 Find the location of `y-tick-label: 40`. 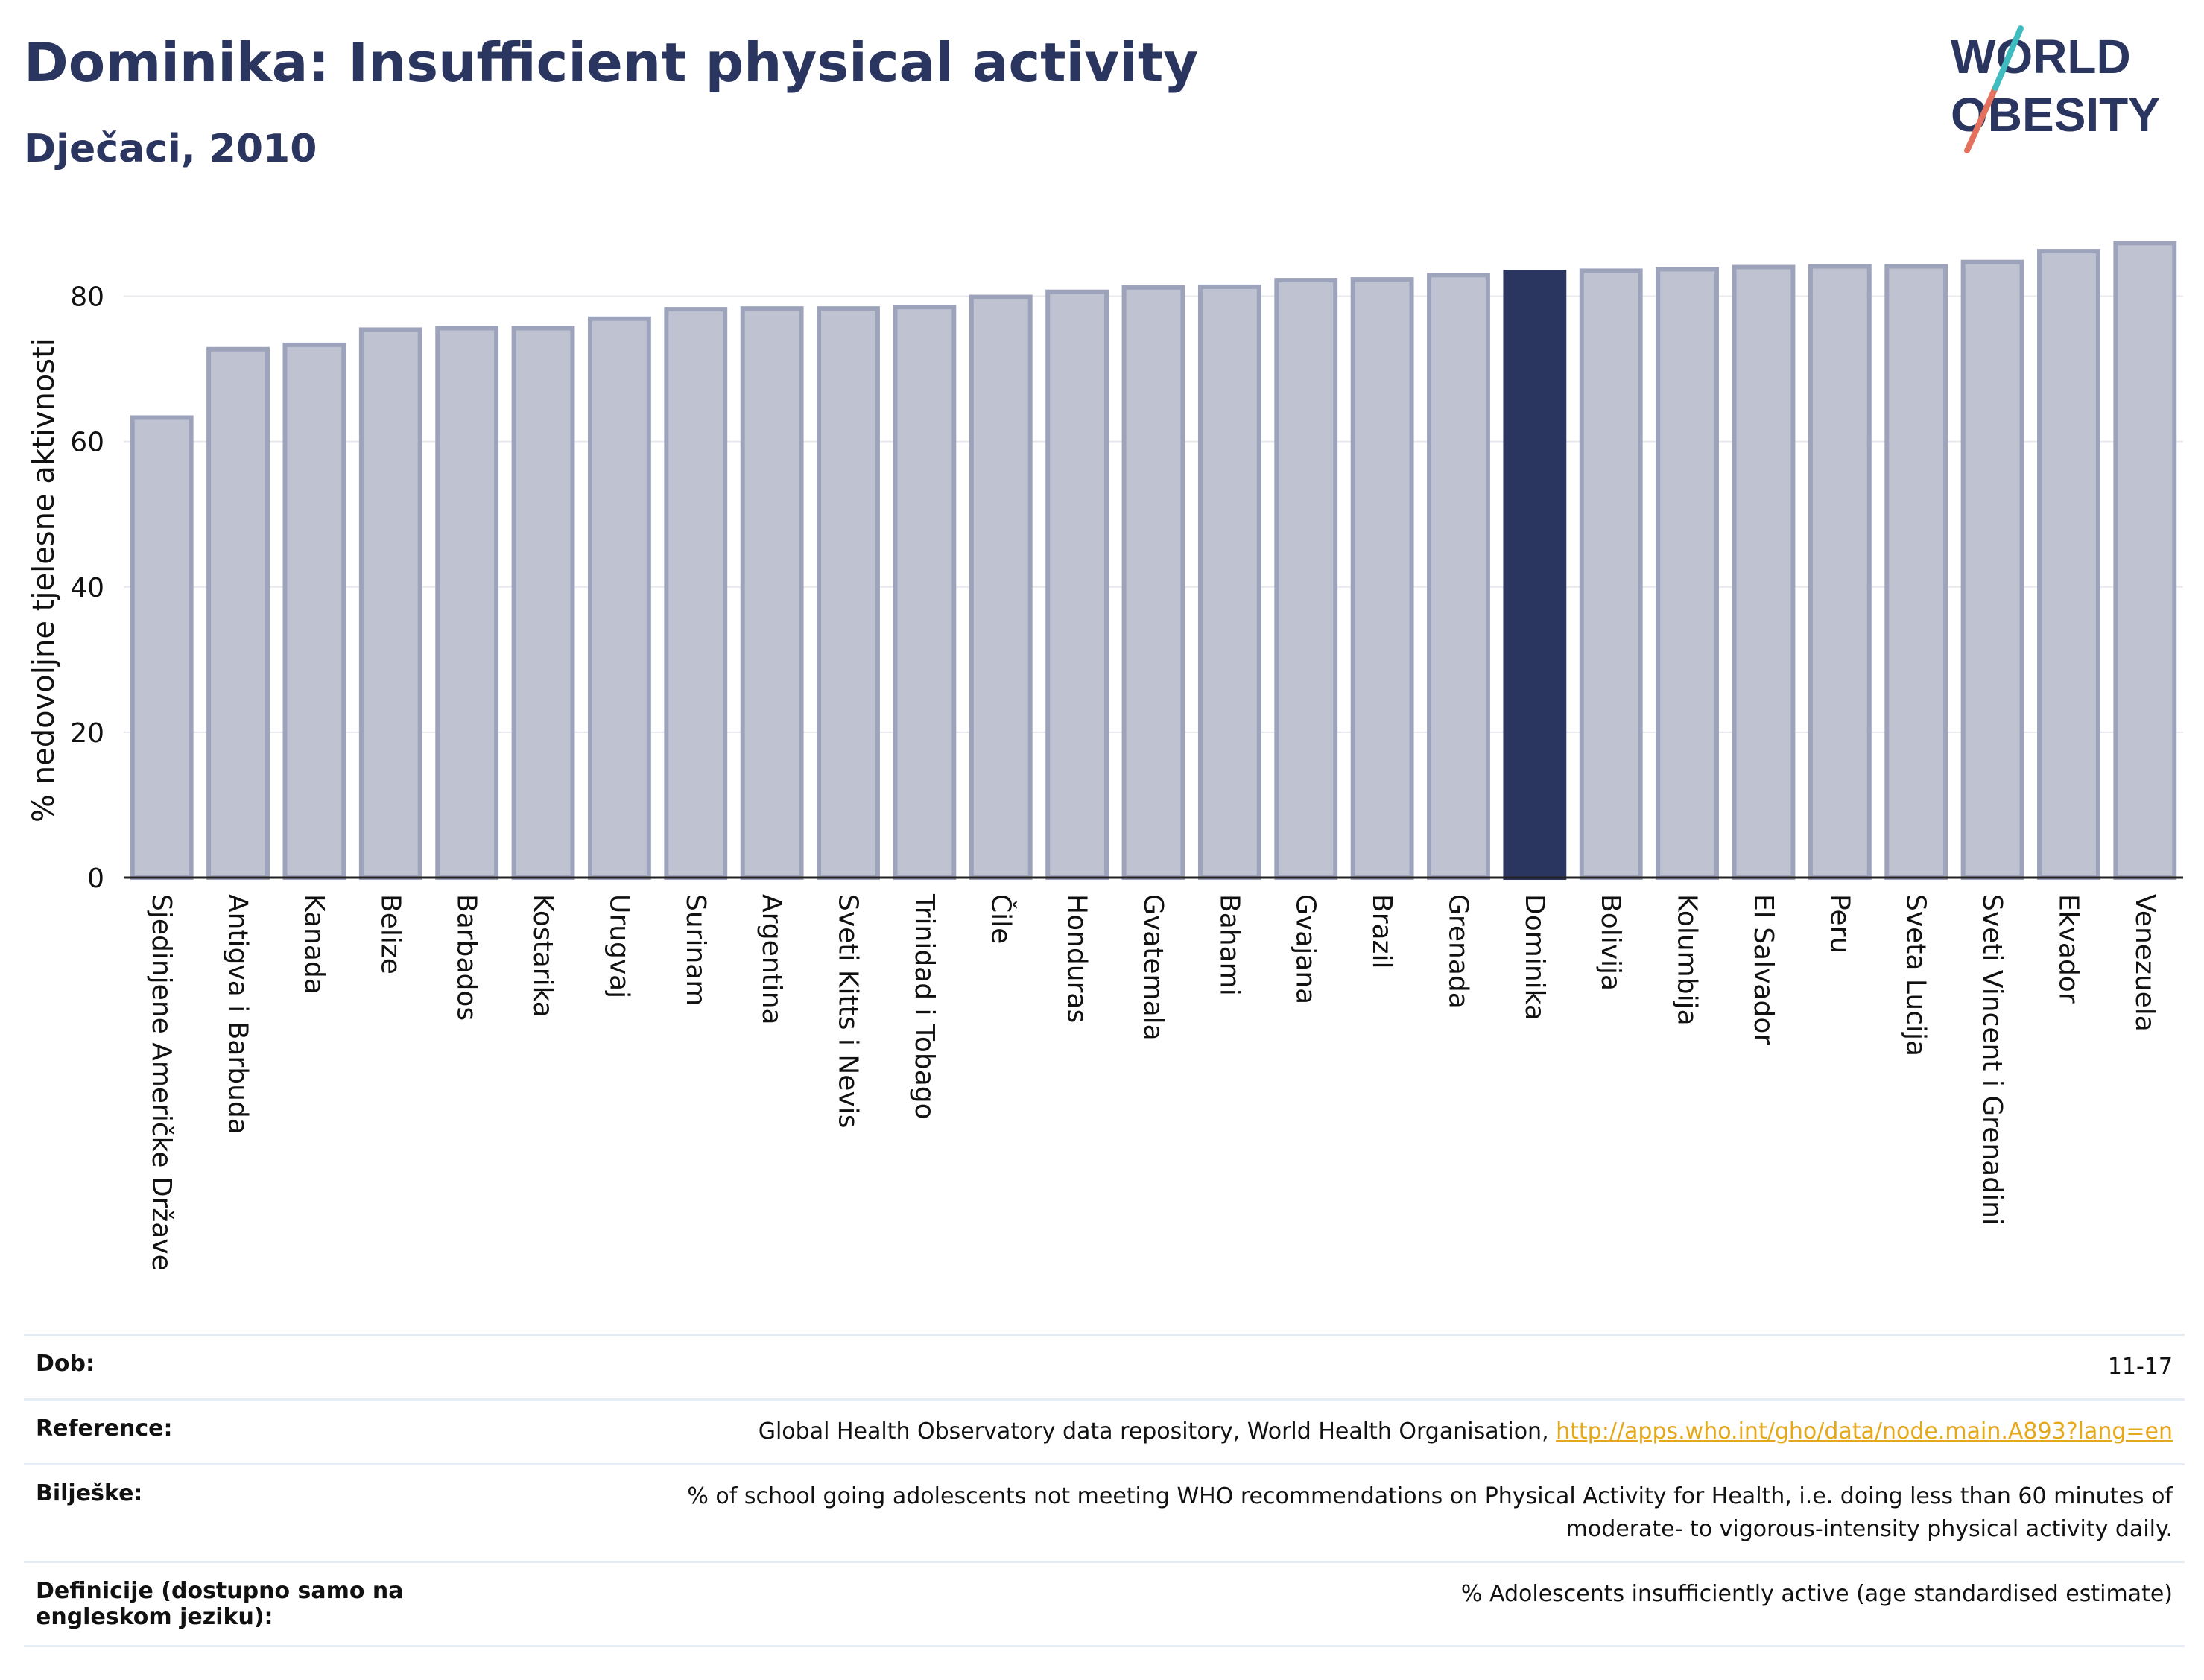

y-tick-label: 40 is located at coordinates (87, 588).